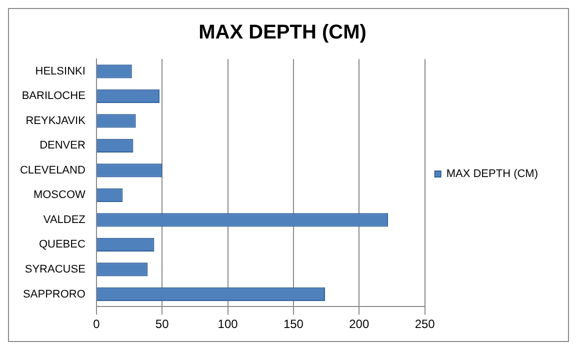 The image size is (577, 350). Describe the element at coordinates (293, 324) in the screenshot. I see `x-tick-label: 150` at that location.